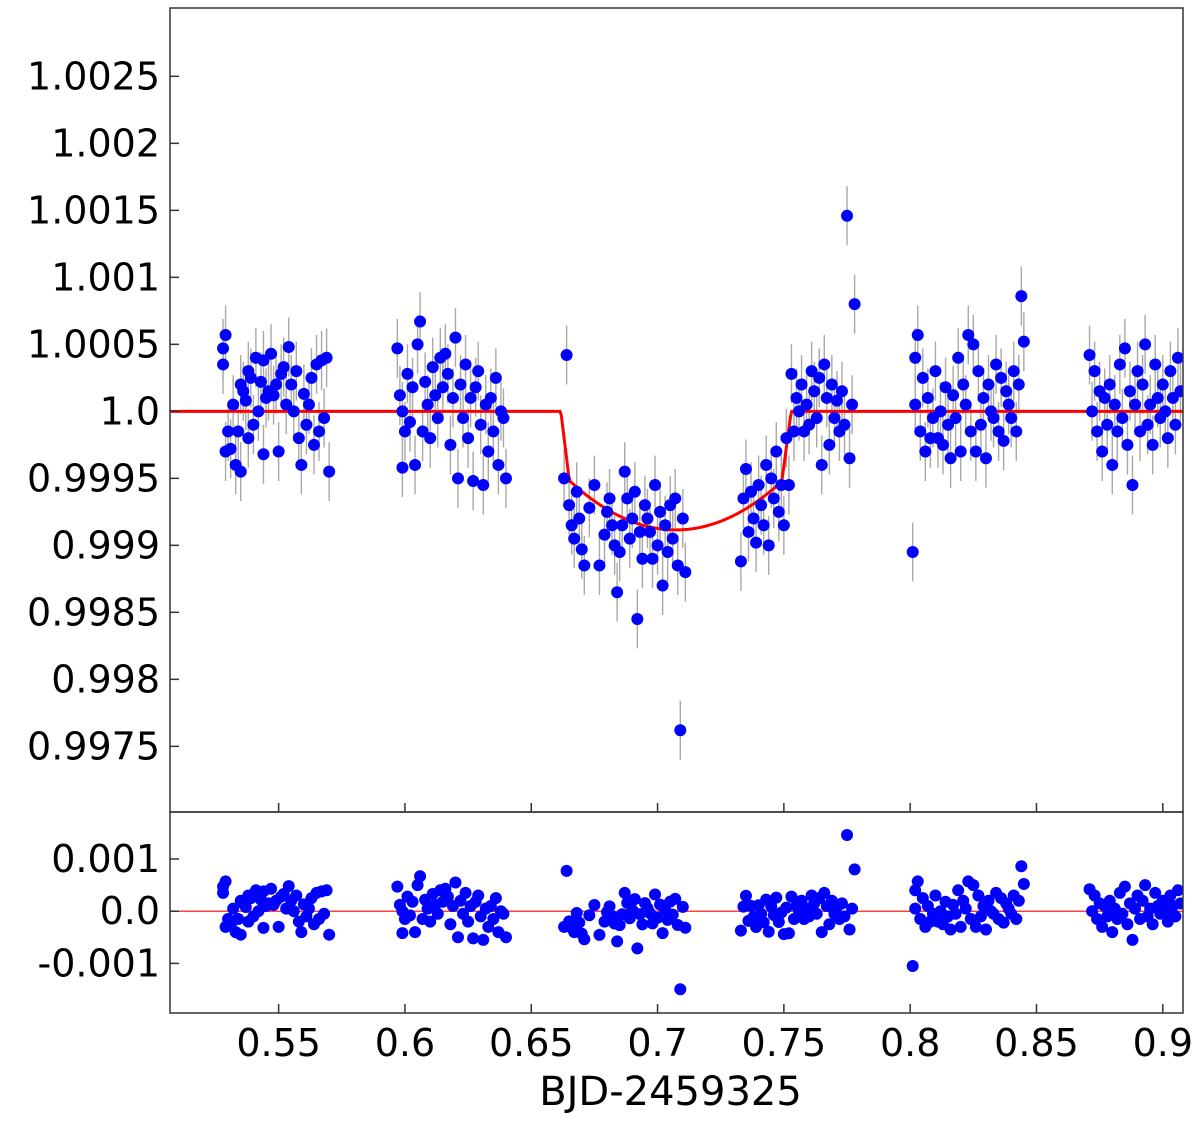 The image size is (1200, 1123). Describe the element at coordinates (130, 411) in the screenshot. I see `y-tick-label: 1.0` at that location.